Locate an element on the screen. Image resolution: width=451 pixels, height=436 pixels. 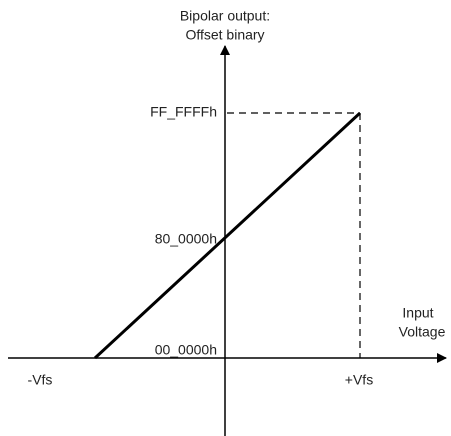
x-axis-title: Voltage is located at coordinates (422, 332).